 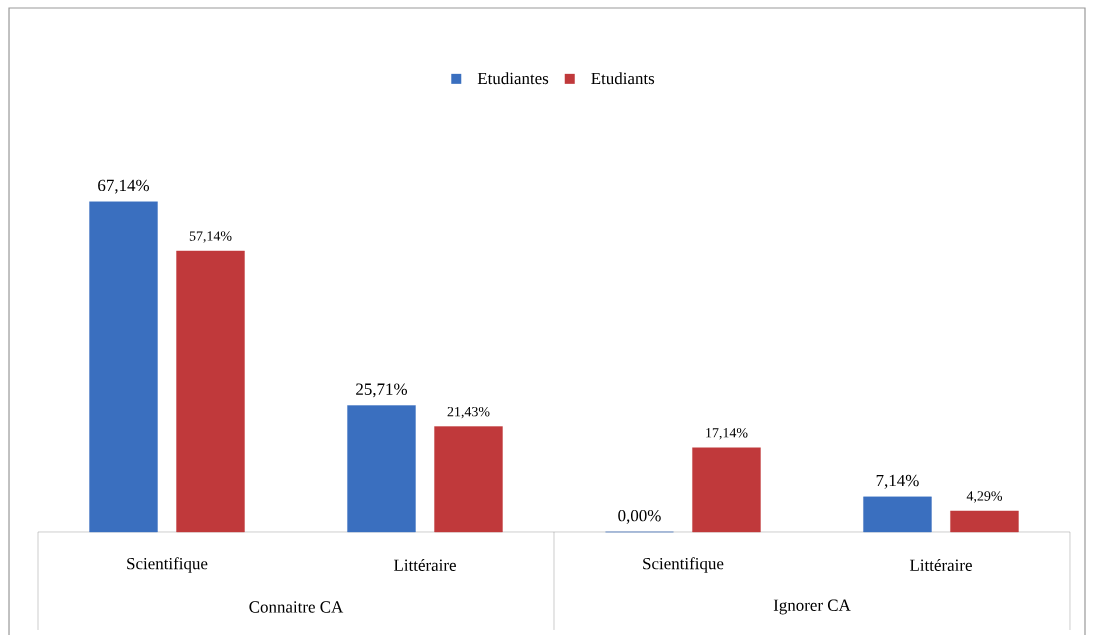 I want to click on legend-label: Etudiants, so click(x=623, y=78).